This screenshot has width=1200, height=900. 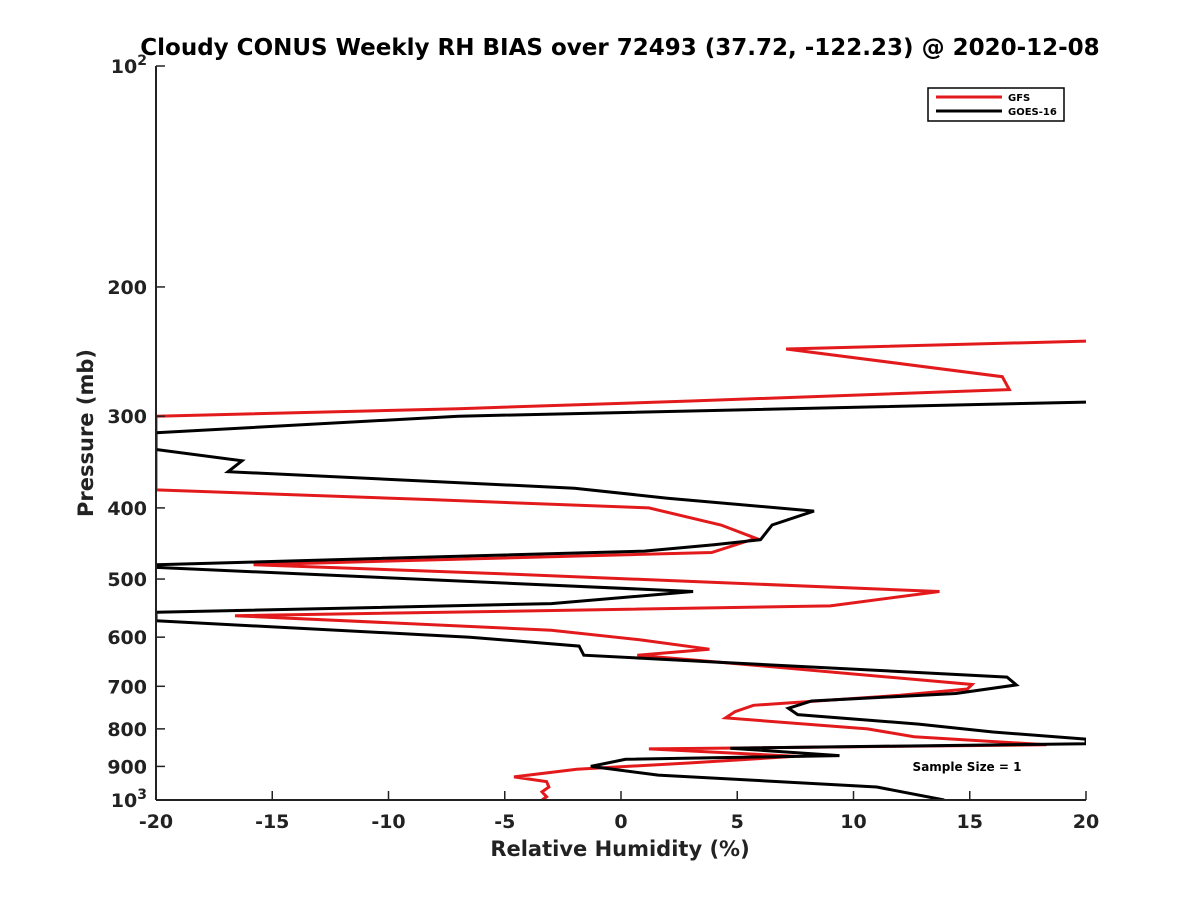 I want to click on legend-box, so click(x=996, y=104).